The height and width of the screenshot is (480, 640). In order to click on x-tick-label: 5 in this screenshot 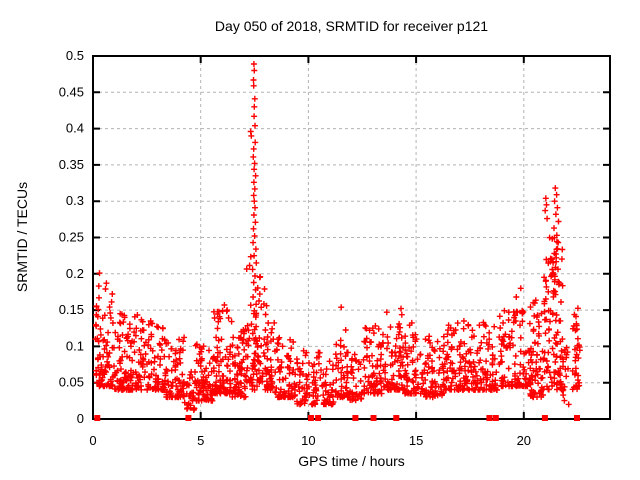, I will do `click(200, 440)`.